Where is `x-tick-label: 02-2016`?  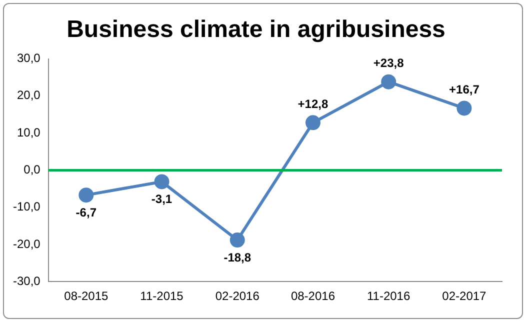 x-tick-label: 02-2016 is located at coordinates (237, 296).